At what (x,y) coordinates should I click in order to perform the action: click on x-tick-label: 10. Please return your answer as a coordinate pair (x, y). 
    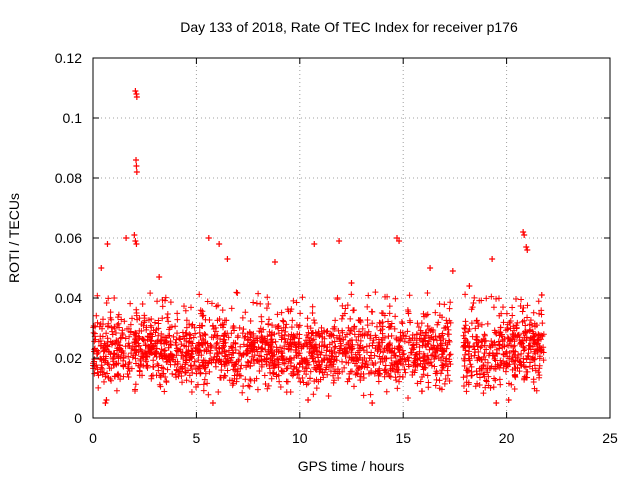
    Looking at the image, I should click on (300, 438).